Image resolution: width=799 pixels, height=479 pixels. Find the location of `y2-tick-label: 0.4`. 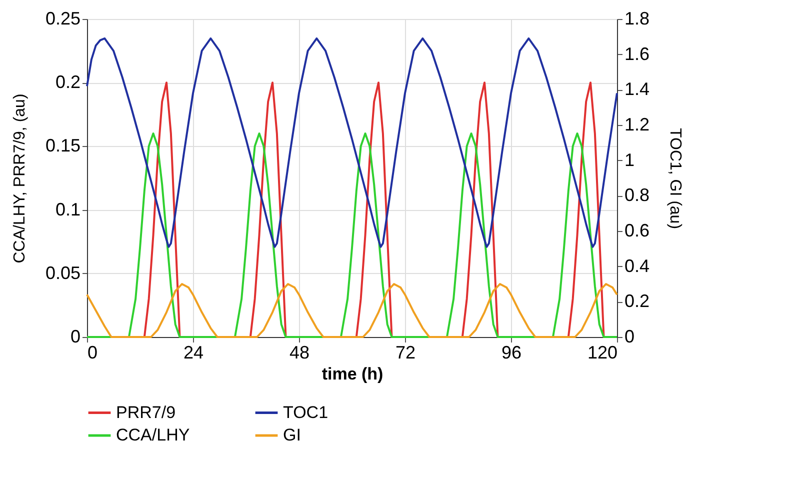

y2-tick-label: 0.4 is located at coordinates (637, 266).